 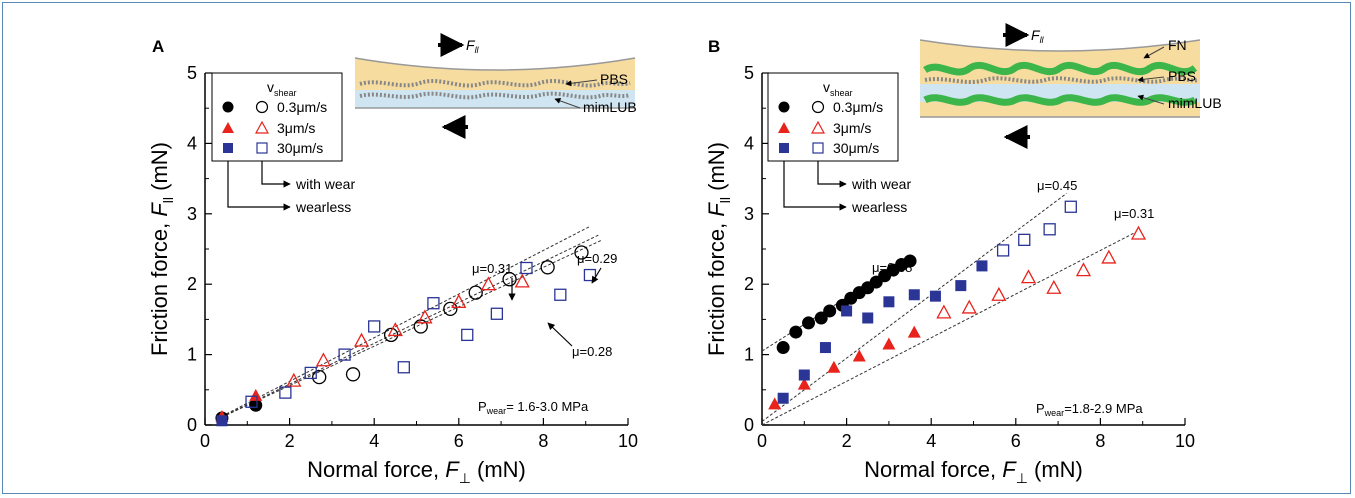 I want to click on y-tick-label: 0, so click(x=749, y=425).